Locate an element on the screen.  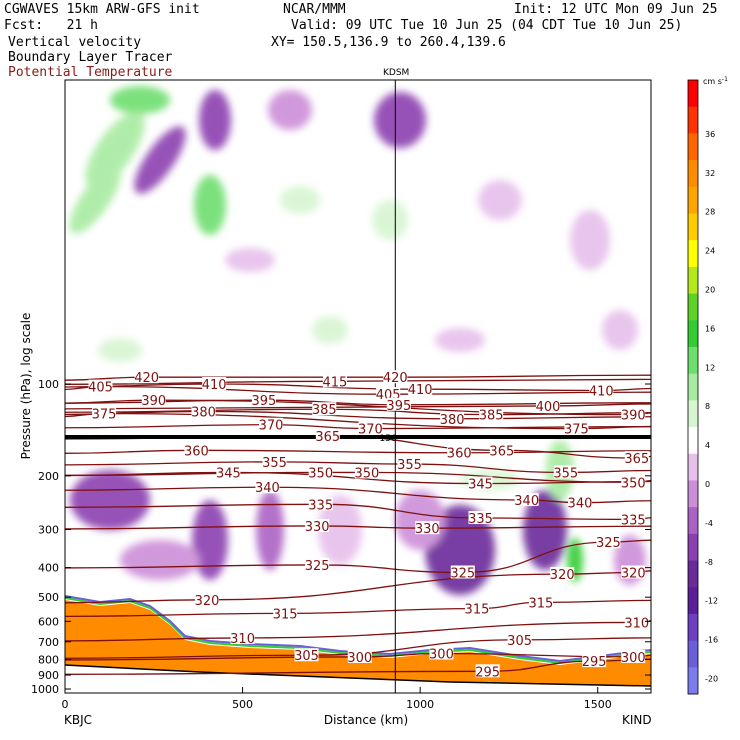
theta-label: 360 is located at coordinates (196, 451).